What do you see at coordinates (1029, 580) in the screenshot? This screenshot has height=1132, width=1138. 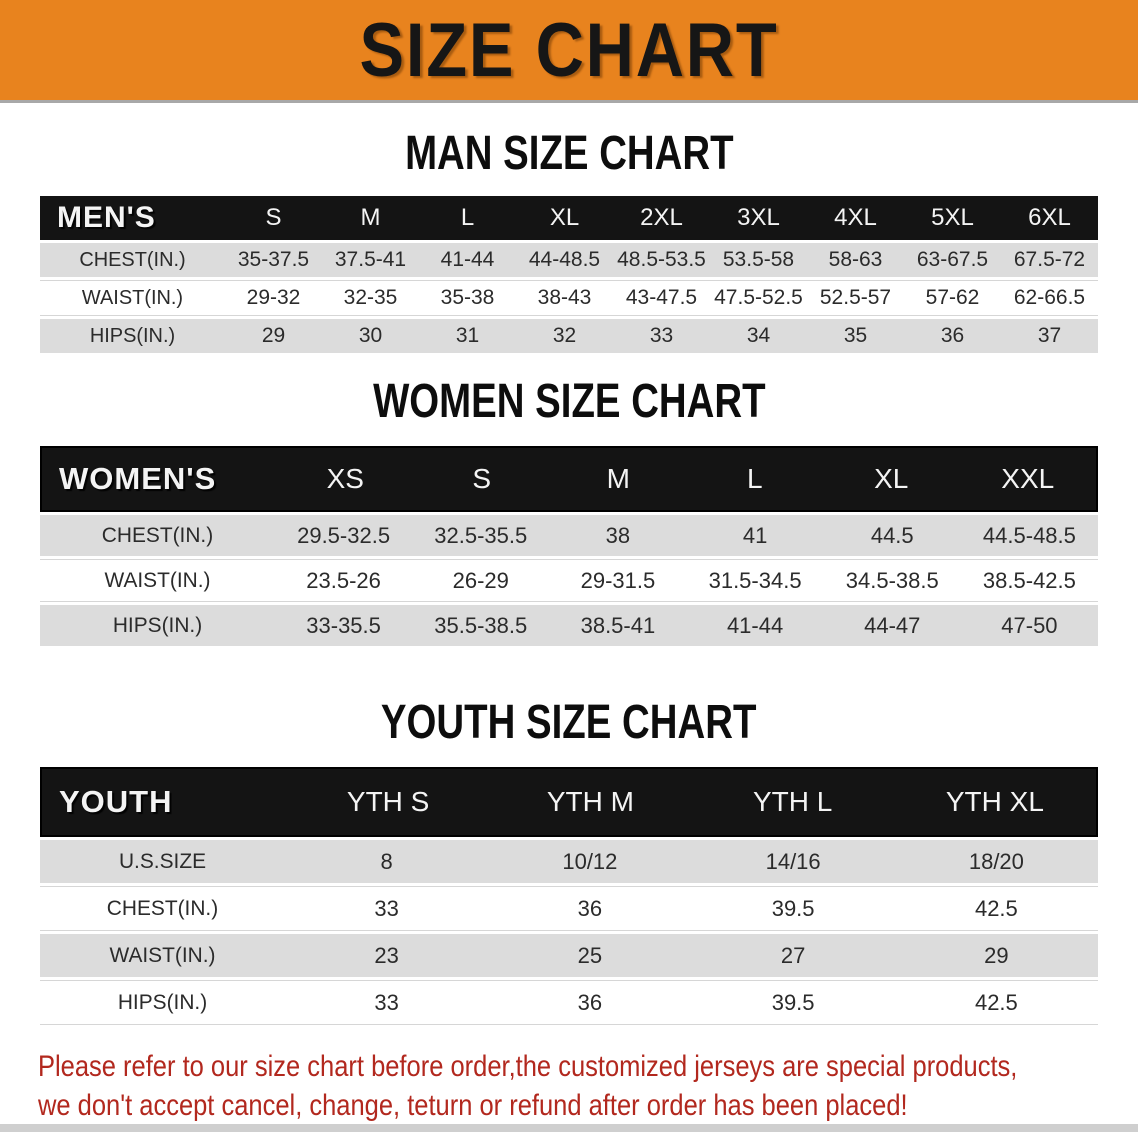 I see `size-value-cell: 38.5-42.5` at bounding box center [1029, 580].